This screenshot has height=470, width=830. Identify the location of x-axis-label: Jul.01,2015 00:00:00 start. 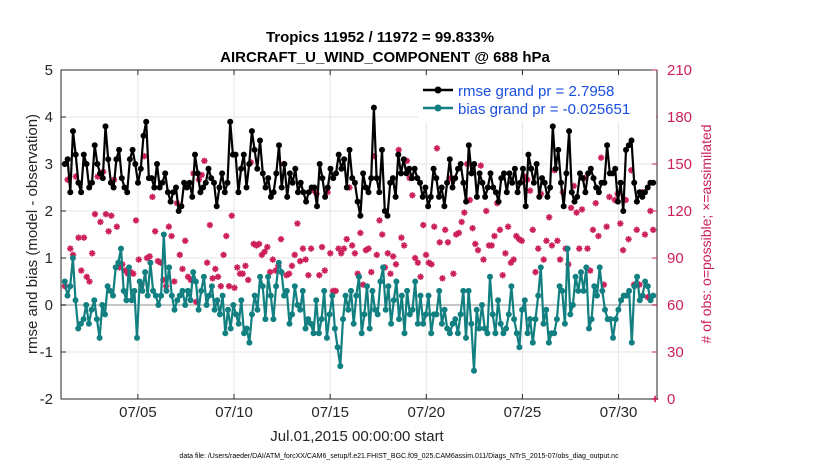
(357, 436).